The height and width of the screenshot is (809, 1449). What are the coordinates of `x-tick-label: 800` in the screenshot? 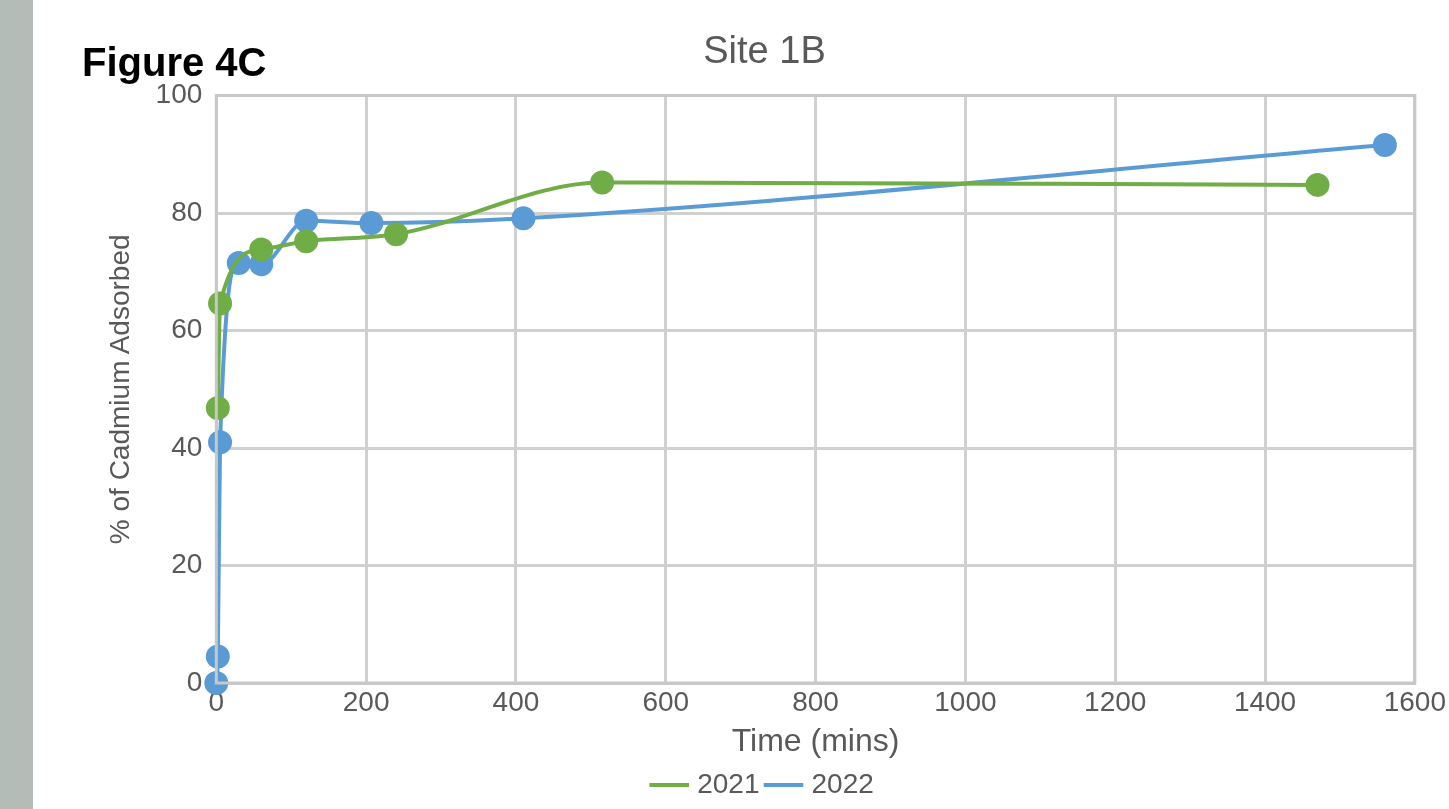 It's located at (815, 701).